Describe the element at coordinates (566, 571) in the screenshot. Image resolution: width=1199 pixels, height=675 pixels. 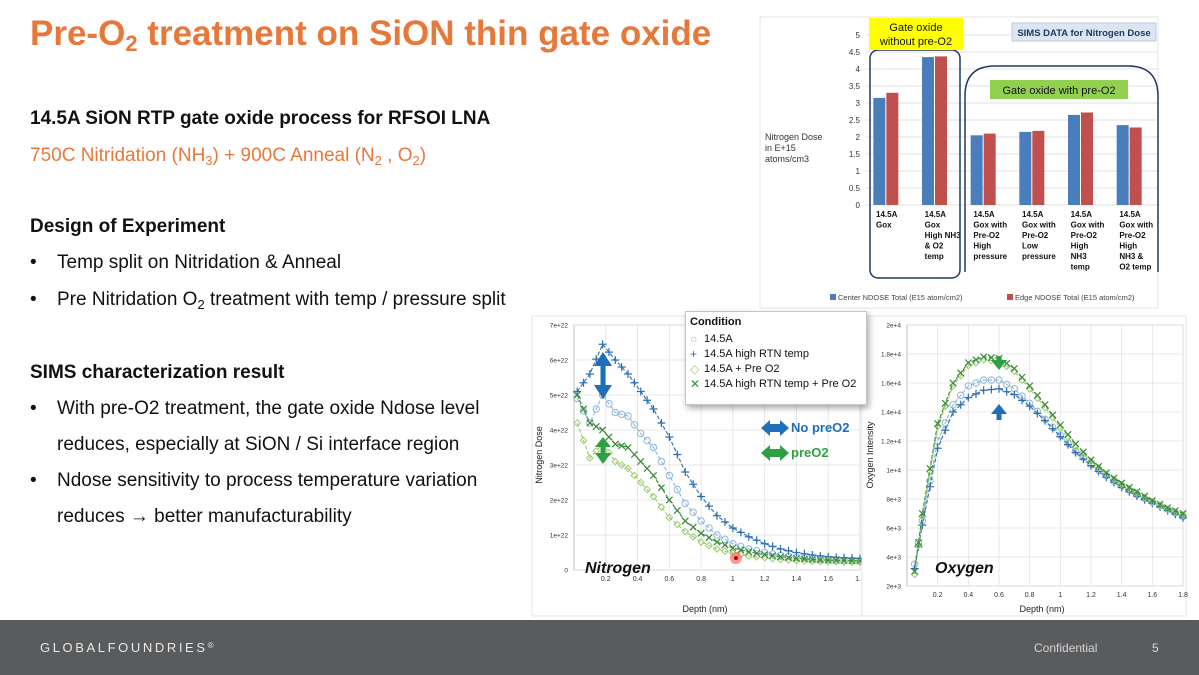
I see `ytick-label: 0` at that location.